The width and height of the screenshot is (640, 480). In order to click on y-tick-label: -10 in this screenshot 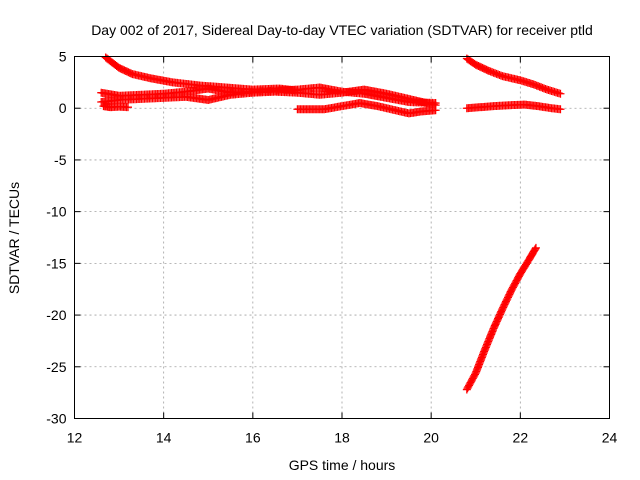, I will do `click(56, 212)`.